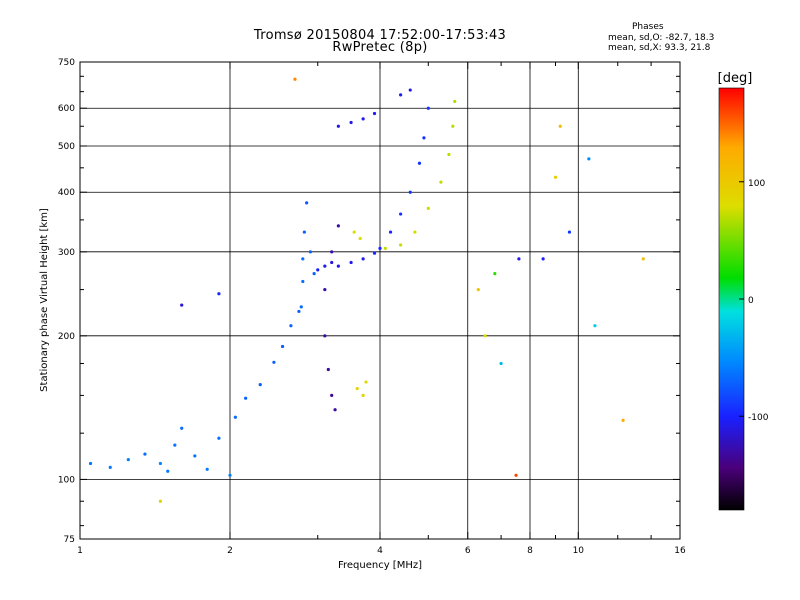  I want to click on y-tick-label: 500, so click(66, 147).